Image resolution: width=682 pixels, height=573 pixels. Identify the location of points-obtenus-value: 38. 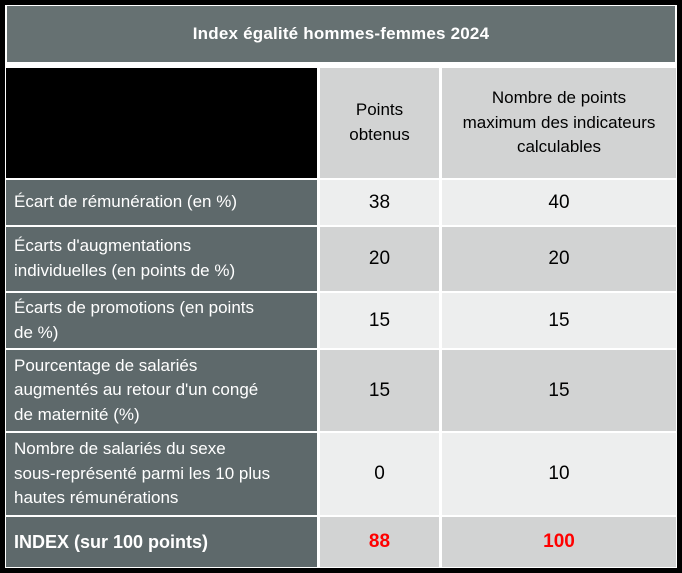
(379, 202).